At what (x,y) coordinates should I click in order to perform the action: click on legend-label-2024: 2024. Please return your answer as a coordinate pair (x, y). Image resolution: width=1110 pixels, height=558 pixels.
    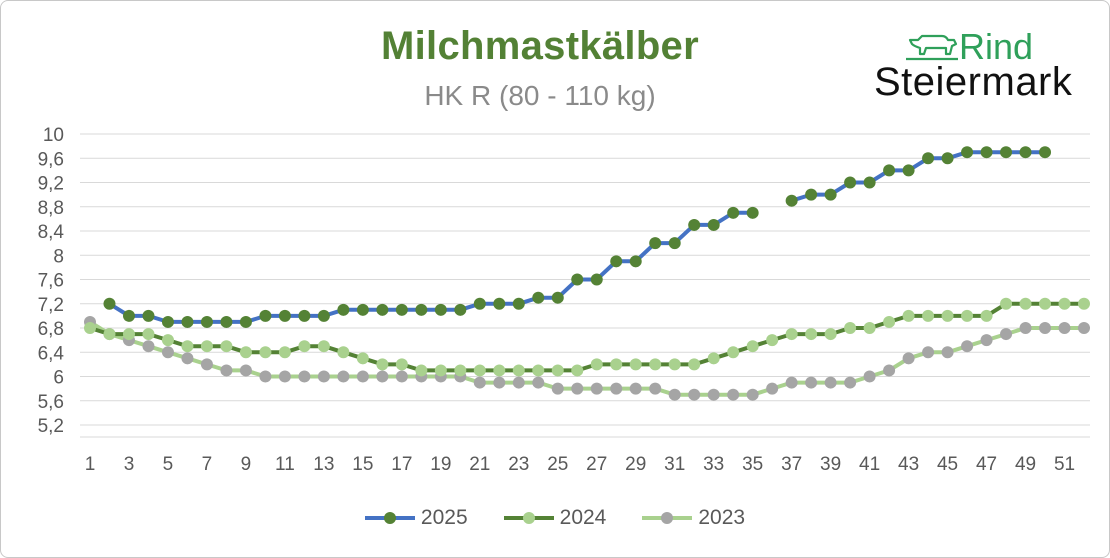
    Looking at the image, I should click on (583, 517).